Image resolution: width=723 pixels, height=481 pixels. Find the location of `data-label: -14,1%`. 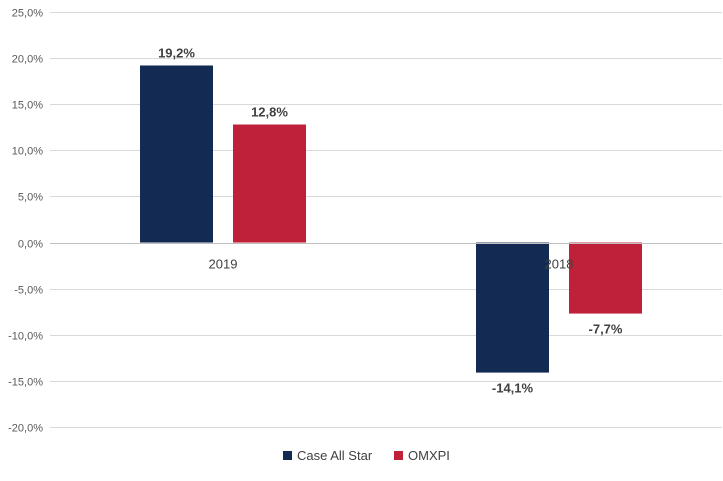

data-label: -14,1% is located at coordinates (513, 388).